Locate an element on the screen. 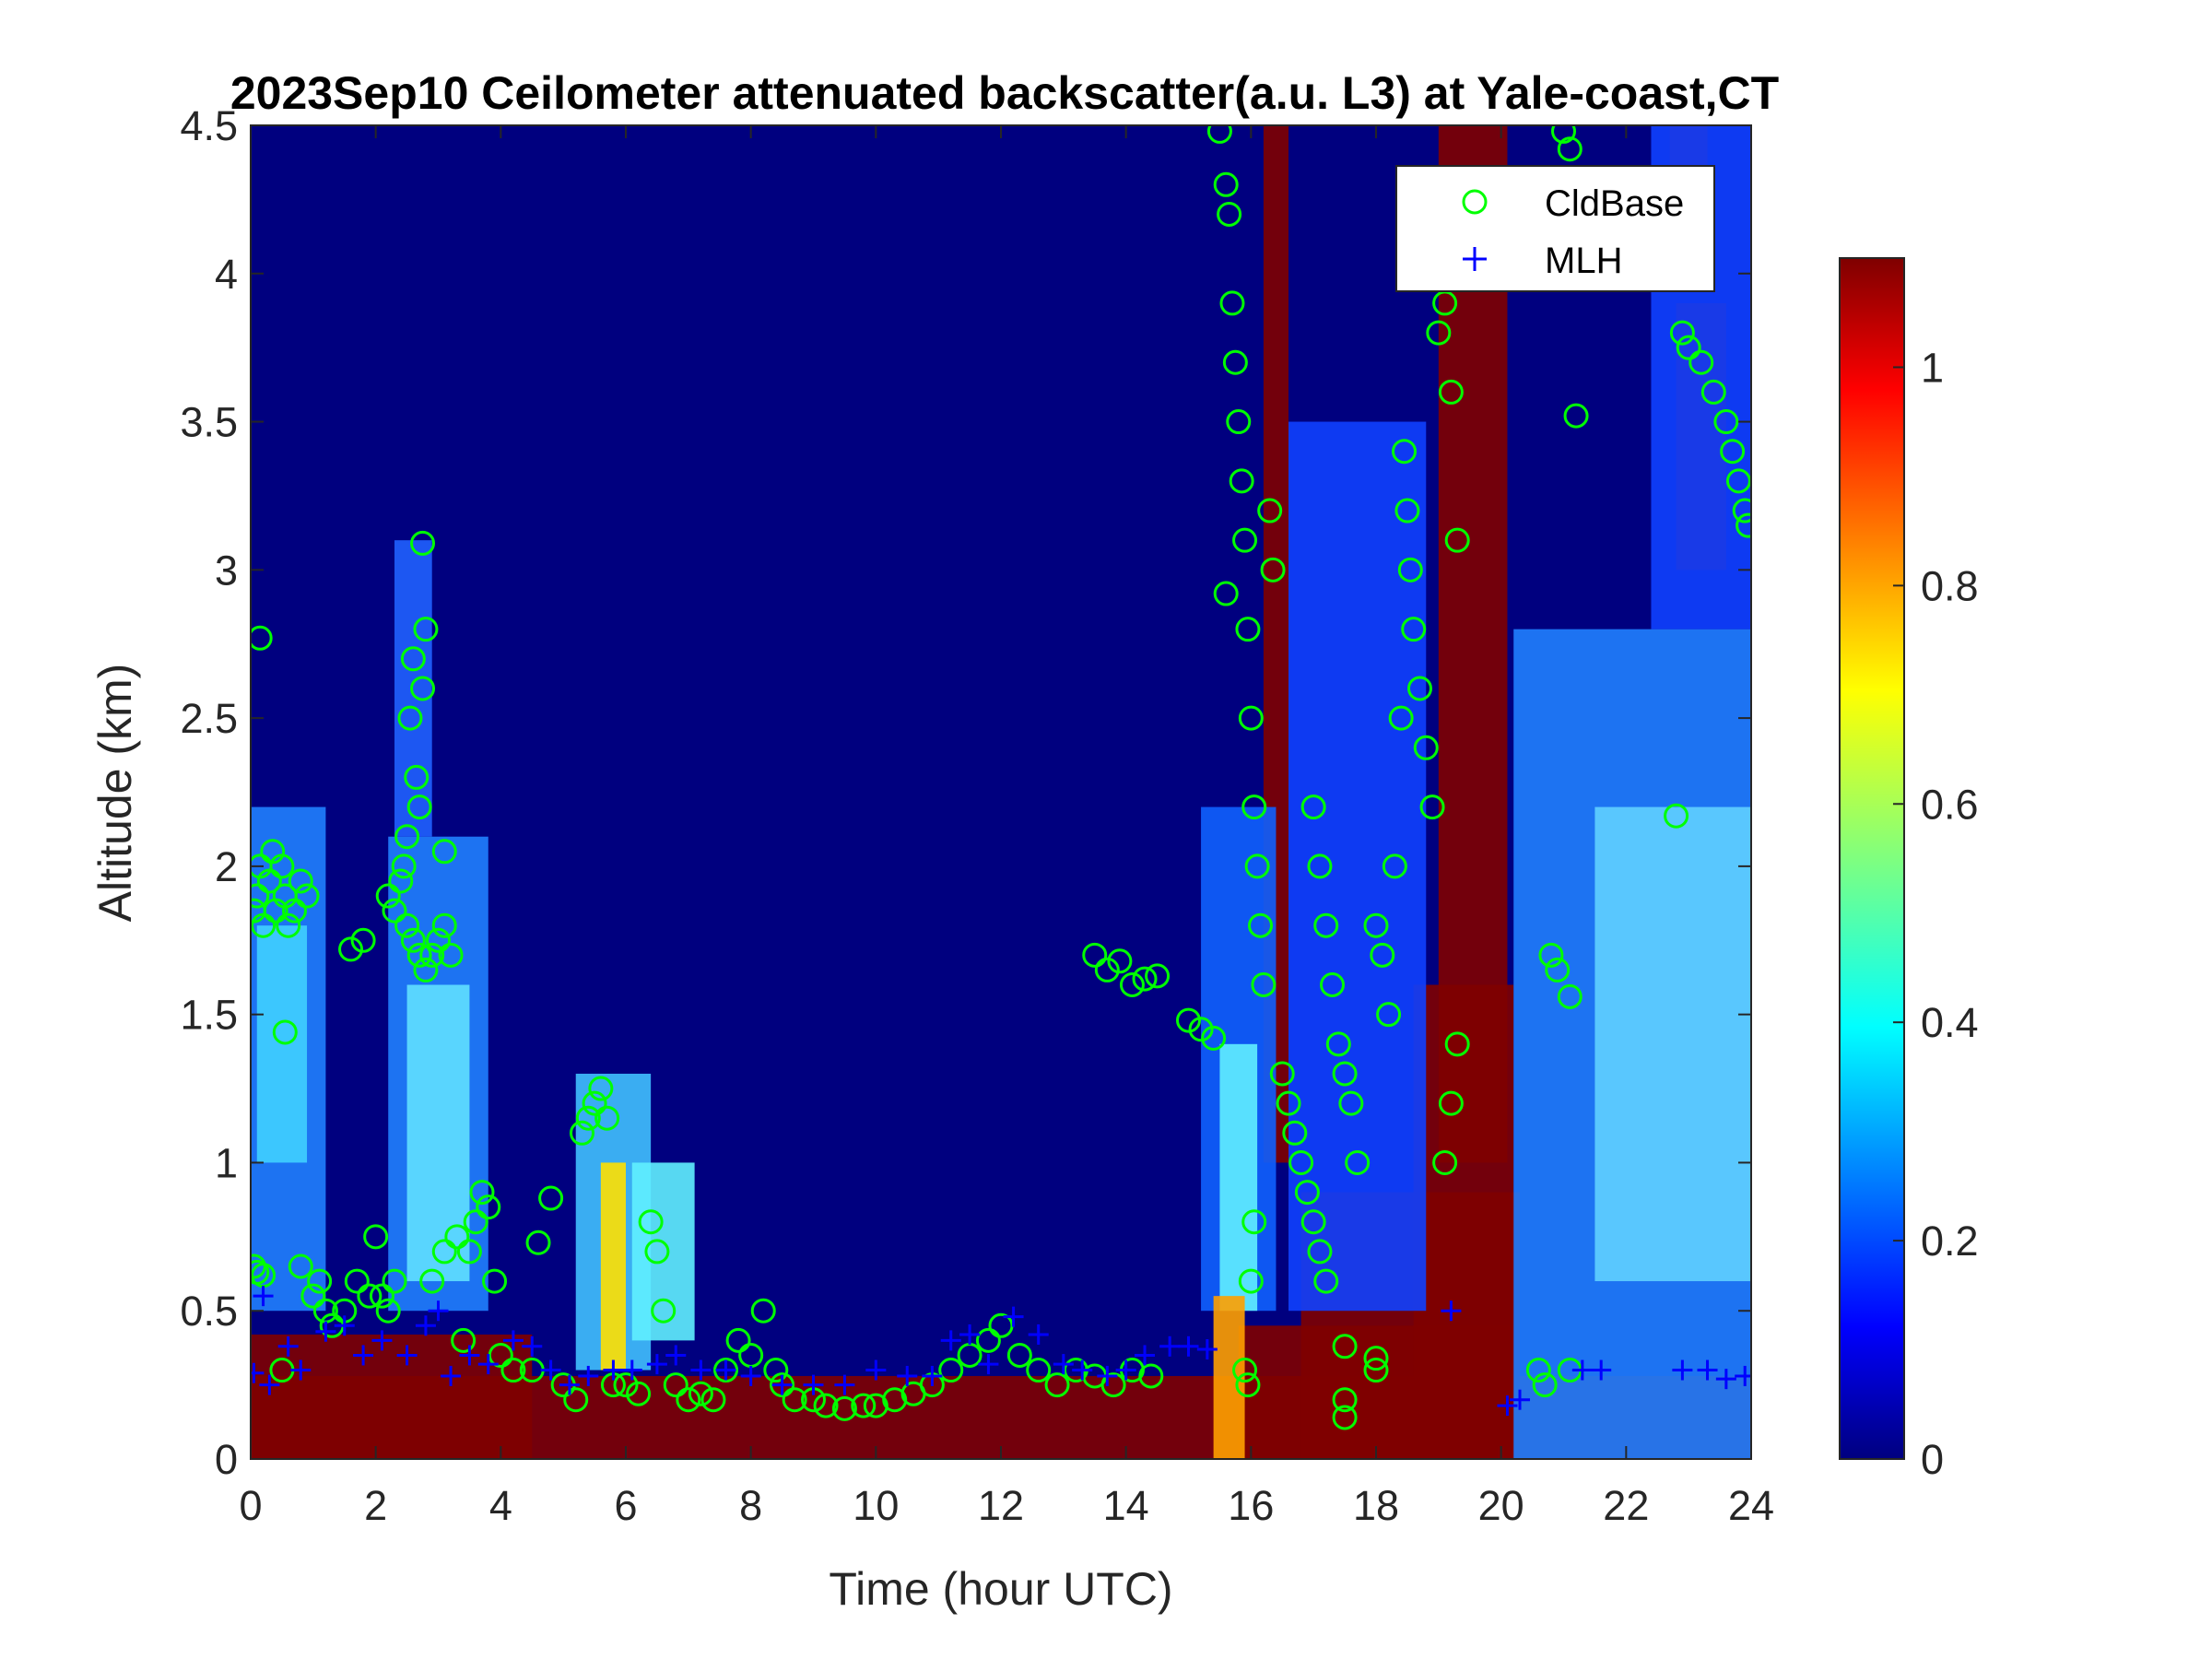 This screenshot has height=1659, width=2212. y-tick-label: 4 is located at coordinates (226, 274).